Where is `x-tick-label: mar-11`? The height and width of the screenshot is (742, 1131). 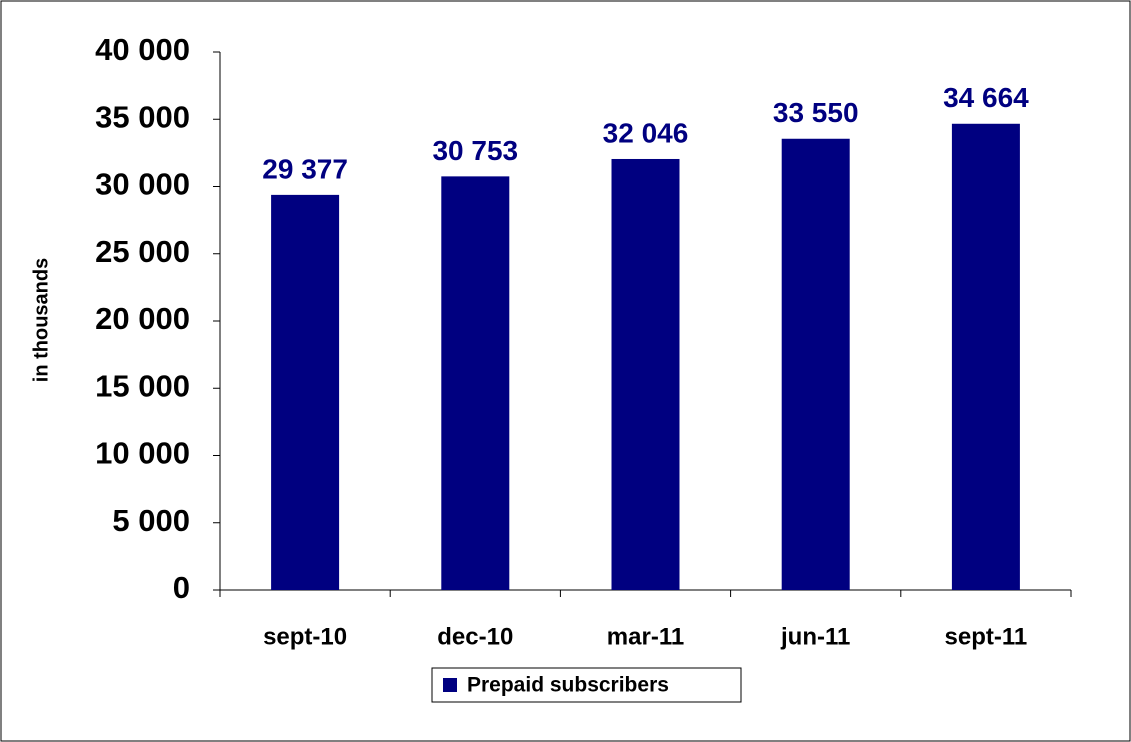
x-tick-label: mar-11 is located at coordinates (645, 636).